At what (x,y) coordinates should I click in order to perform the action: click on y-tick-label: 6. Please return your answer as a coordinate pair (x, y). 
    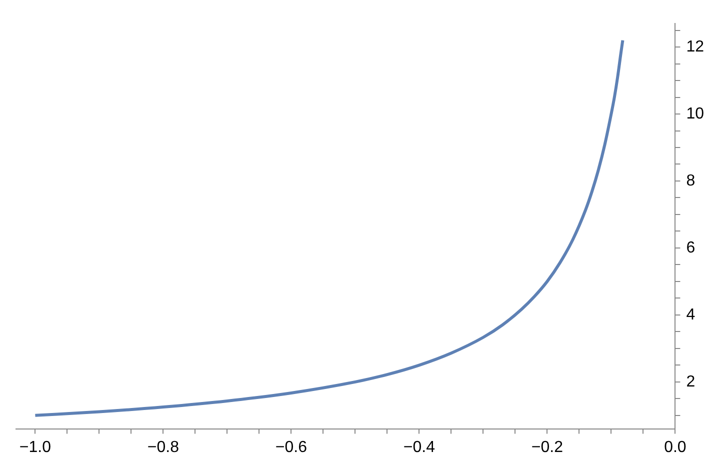
    Looking at the image, I should click on (691, 247).